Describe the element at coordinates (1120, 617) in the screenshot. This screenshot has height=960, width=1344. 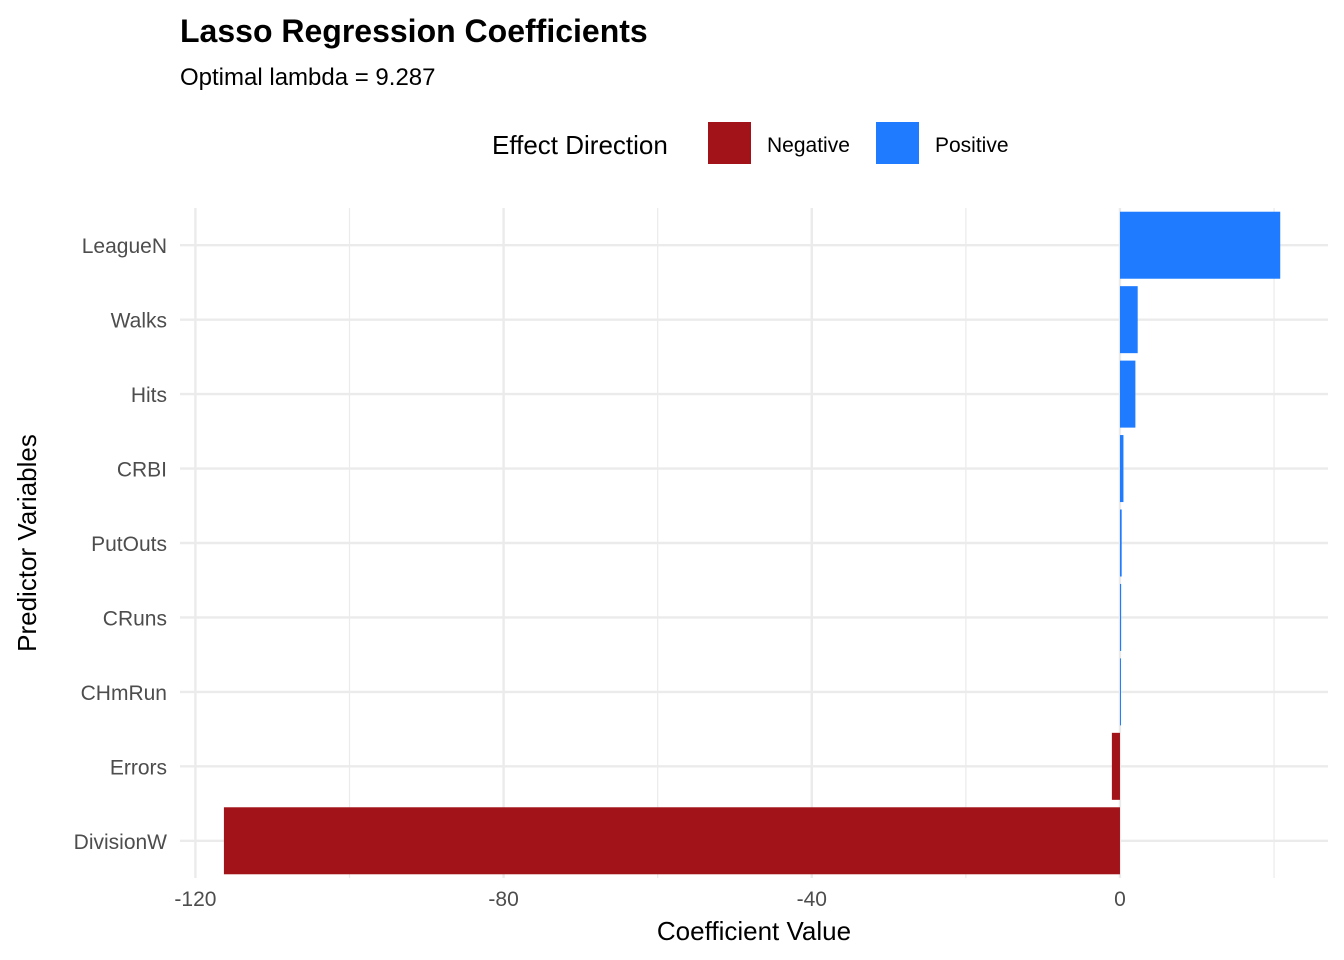
I see `bar-cruns` at that location.